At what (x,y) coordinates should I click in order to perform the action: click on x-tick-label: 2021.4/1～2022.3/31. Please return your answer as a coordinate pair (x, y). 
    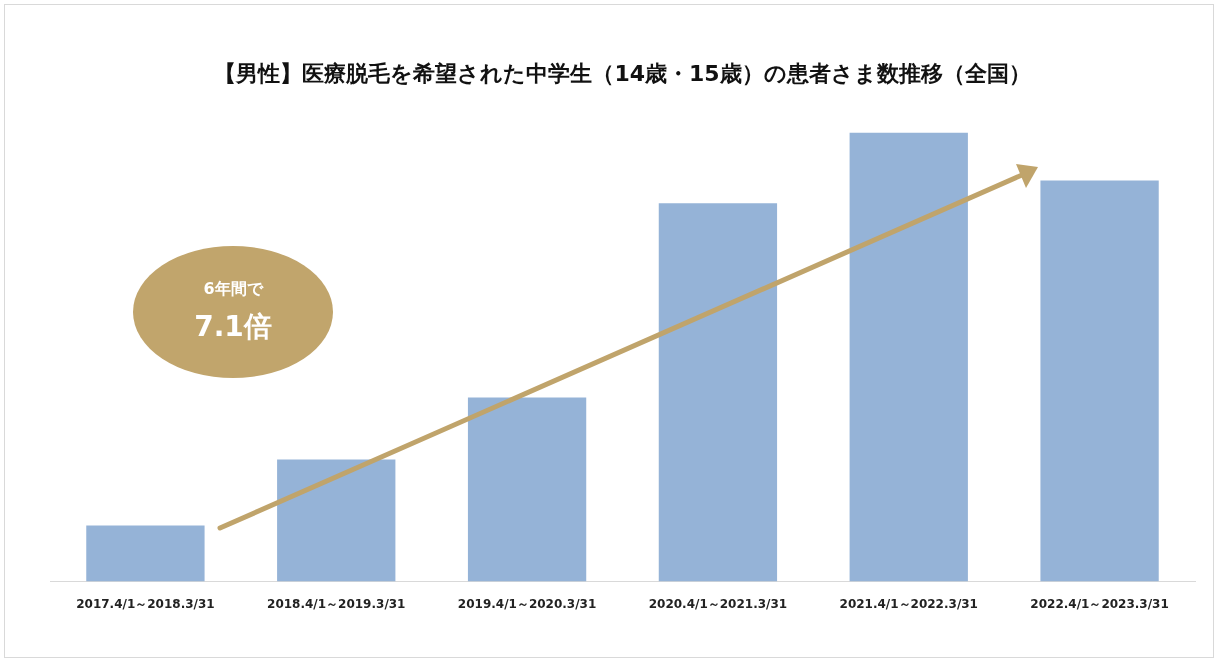
    Looking at the image, I should click on (908, 603).